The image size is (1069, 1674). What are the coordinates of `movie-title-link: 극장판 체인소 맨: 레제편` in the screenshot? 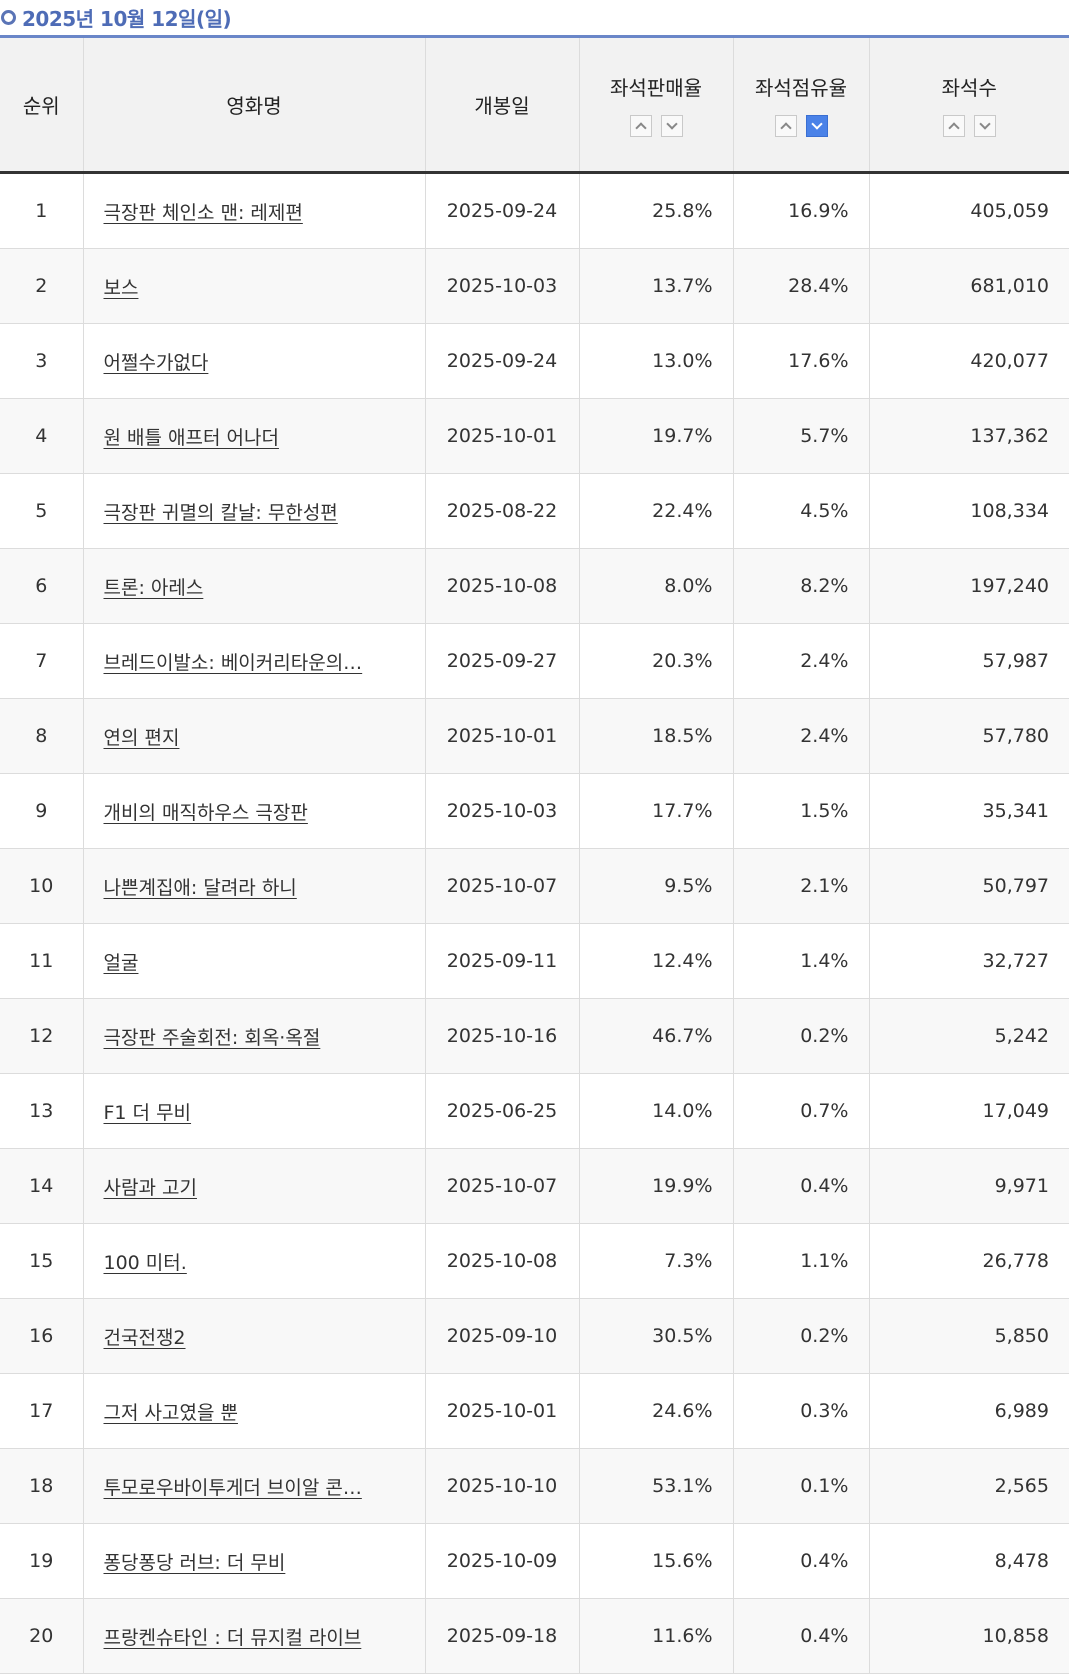 It's located at (203, 212).